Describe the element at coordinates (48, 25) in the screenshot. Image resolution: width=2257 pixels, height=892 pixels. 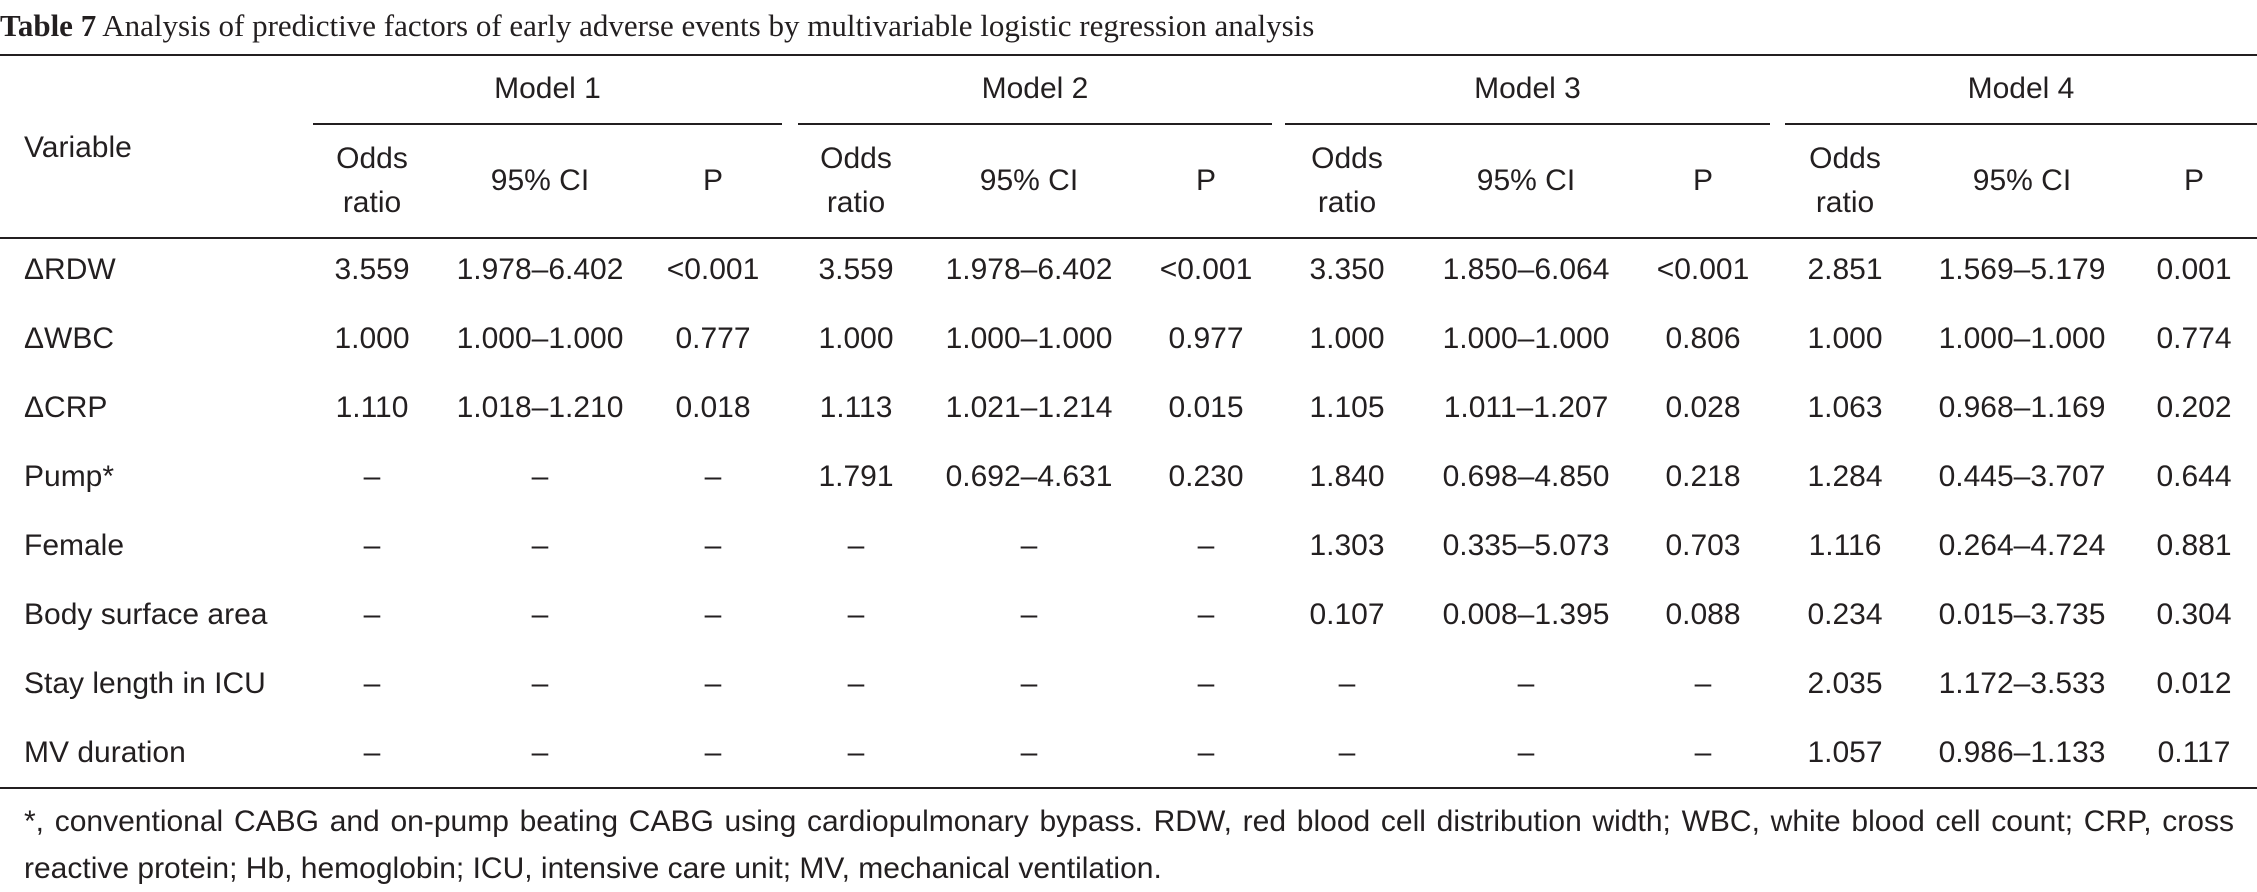
I see `table-label: Table 7` at that location.